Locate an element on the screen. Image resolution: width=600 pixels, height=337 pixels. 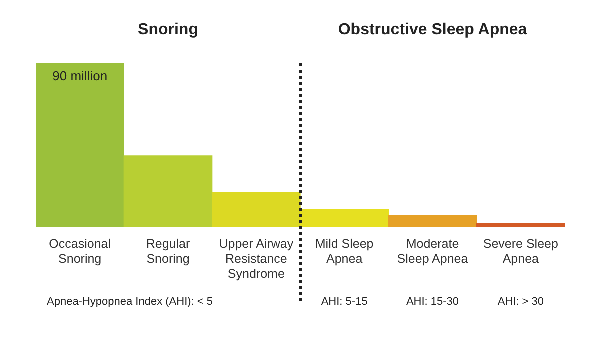
text: AHI: > 30 is located at coordinates (521, 302).